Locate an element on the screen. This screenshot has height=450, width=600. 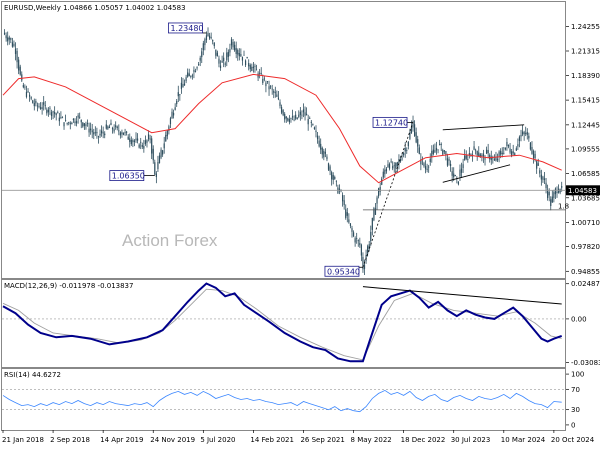
macd-panel-title: MACD(12,26,9) -0.011978 -0.013837 is located at coordinates (68, 286).